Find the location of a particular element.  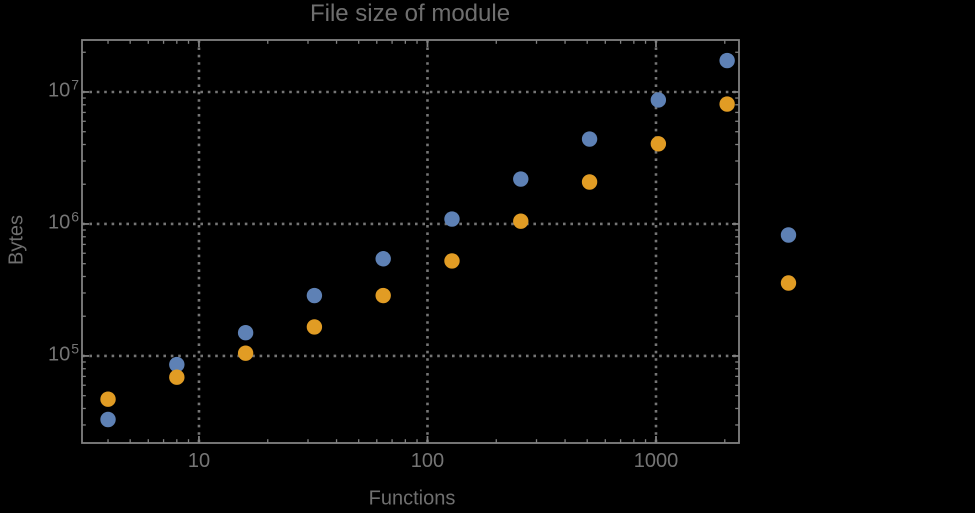

y-tick-exponent: 6 is located at coordinates (75, 216).